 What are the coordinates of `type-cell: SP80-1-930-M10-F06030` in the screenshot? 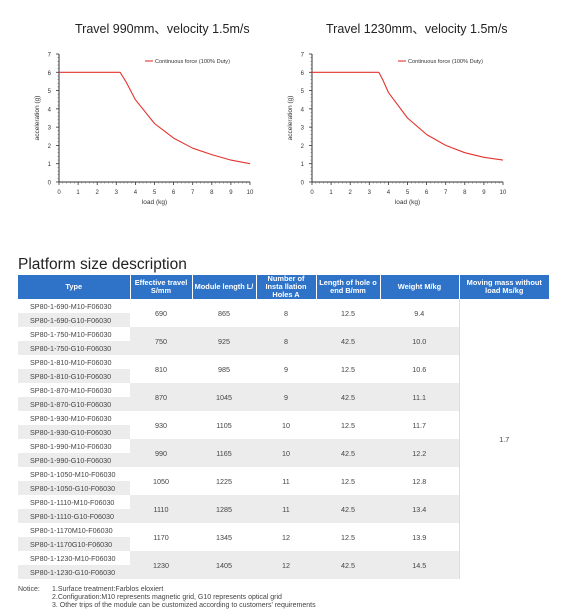 It's located at (71, 418).